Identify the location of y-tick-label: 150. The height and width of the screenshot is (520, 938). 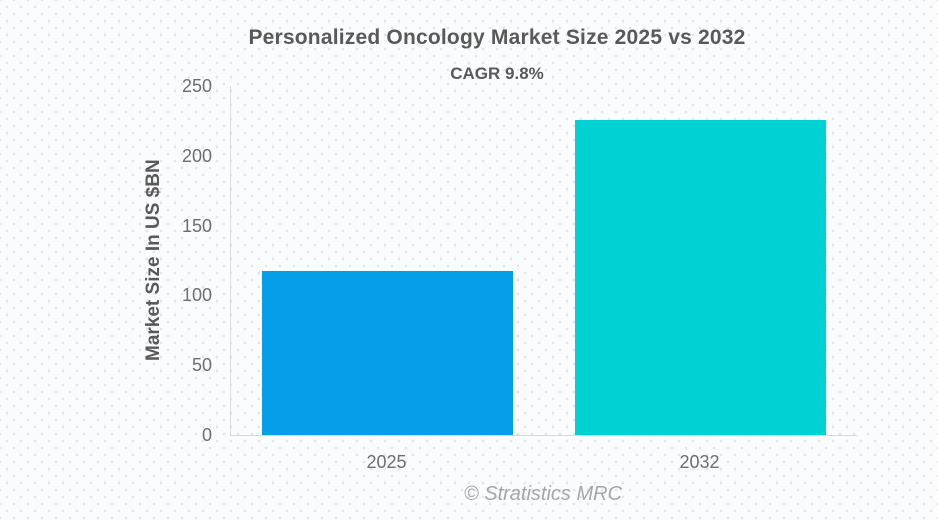
(196, 225).